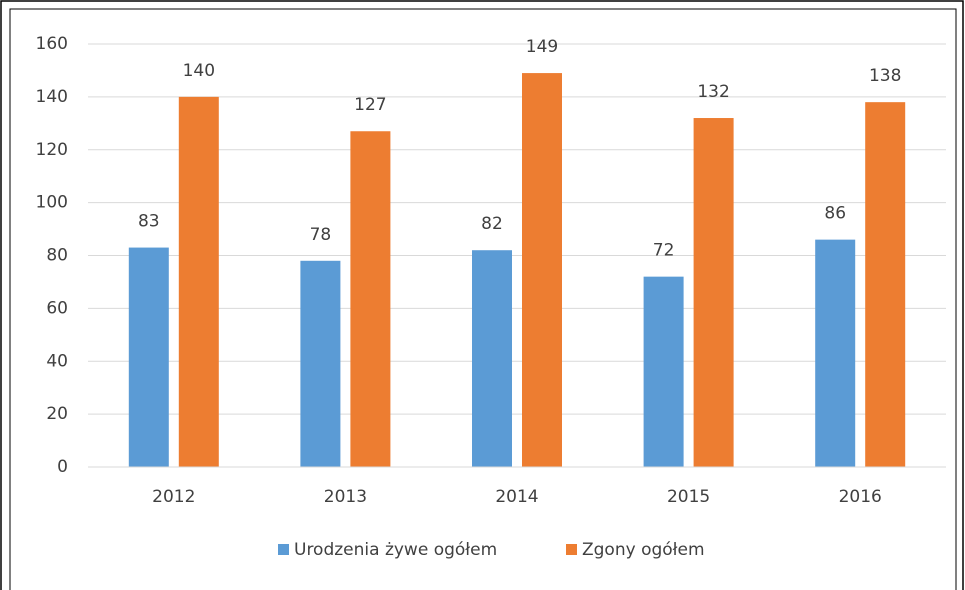 The height and width of the screenshot is (590, 965). Describe the element at coordinates (57, 361) in the screenshot. I see `y-tick-label: 40` at that location.